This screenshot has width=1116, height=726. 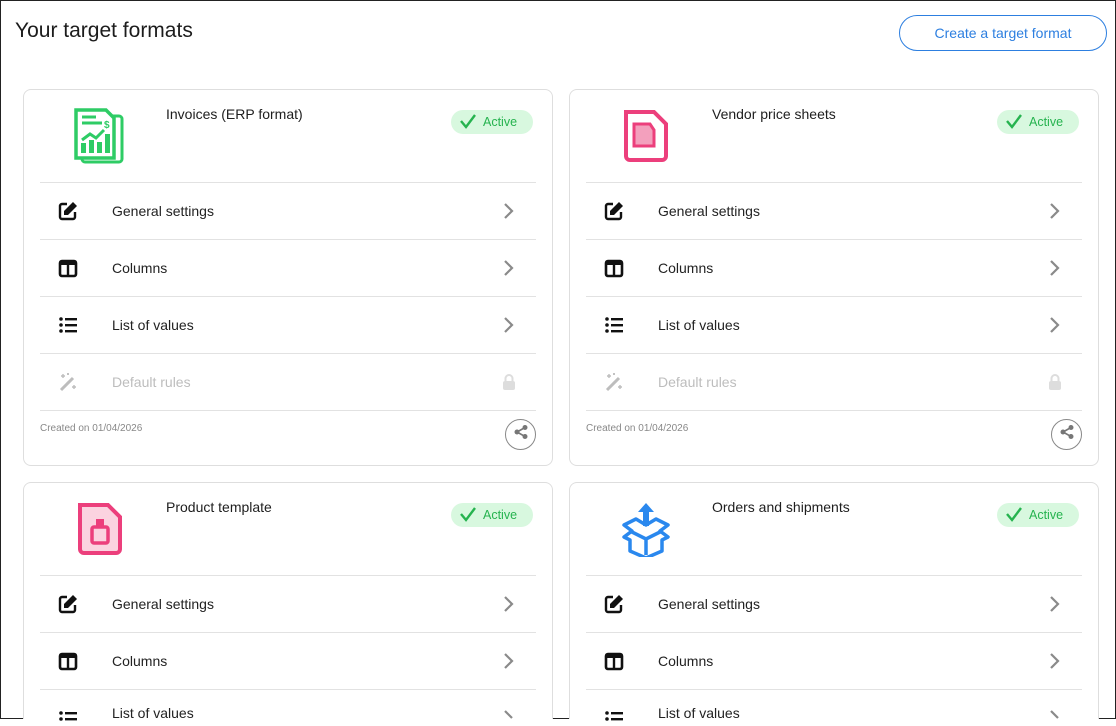 I want to click on card-title: Product template, so click(x=219, y=507).